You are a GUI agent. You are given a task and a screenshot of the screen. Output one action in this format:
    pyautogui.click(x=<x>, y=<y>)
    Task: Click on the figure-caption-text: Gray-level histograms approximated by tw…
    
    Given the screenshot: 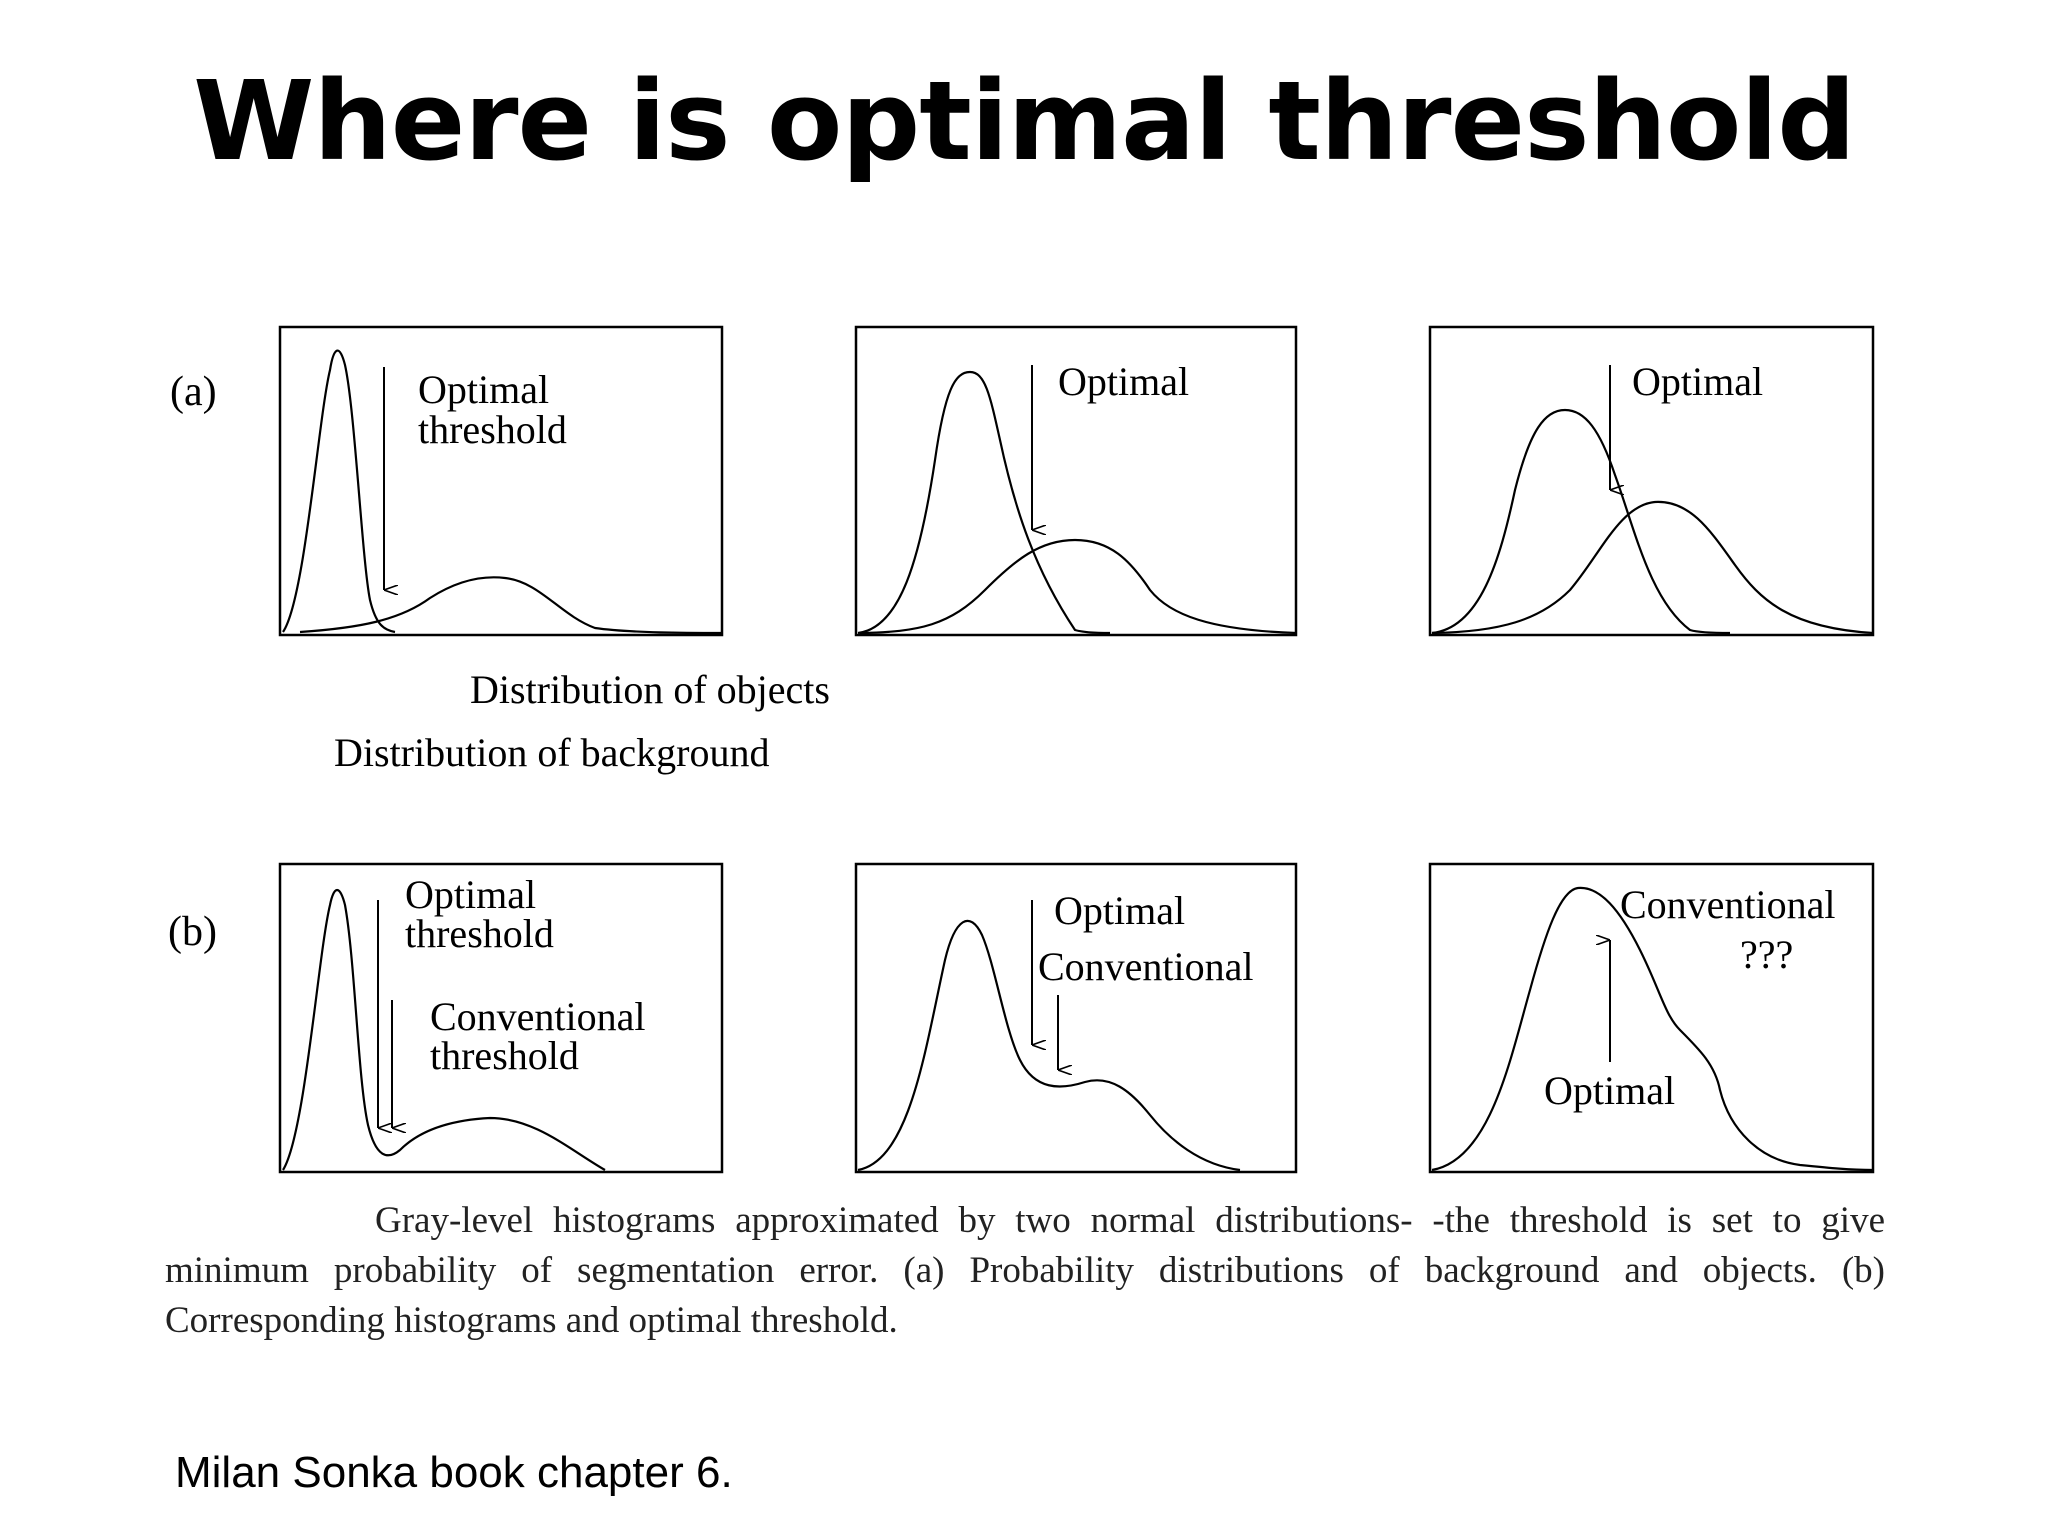 What is the action you would take?
    pyautogui.click(x=1025, y=1270)
    